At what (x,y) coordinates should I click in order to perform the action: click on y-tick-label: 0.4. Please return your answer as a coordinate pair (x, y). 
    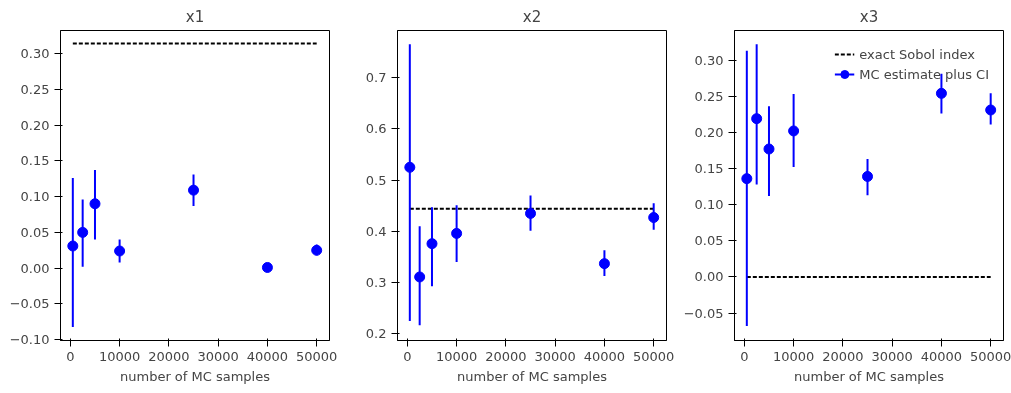
    Looking at the image, I should click on (376, 231).